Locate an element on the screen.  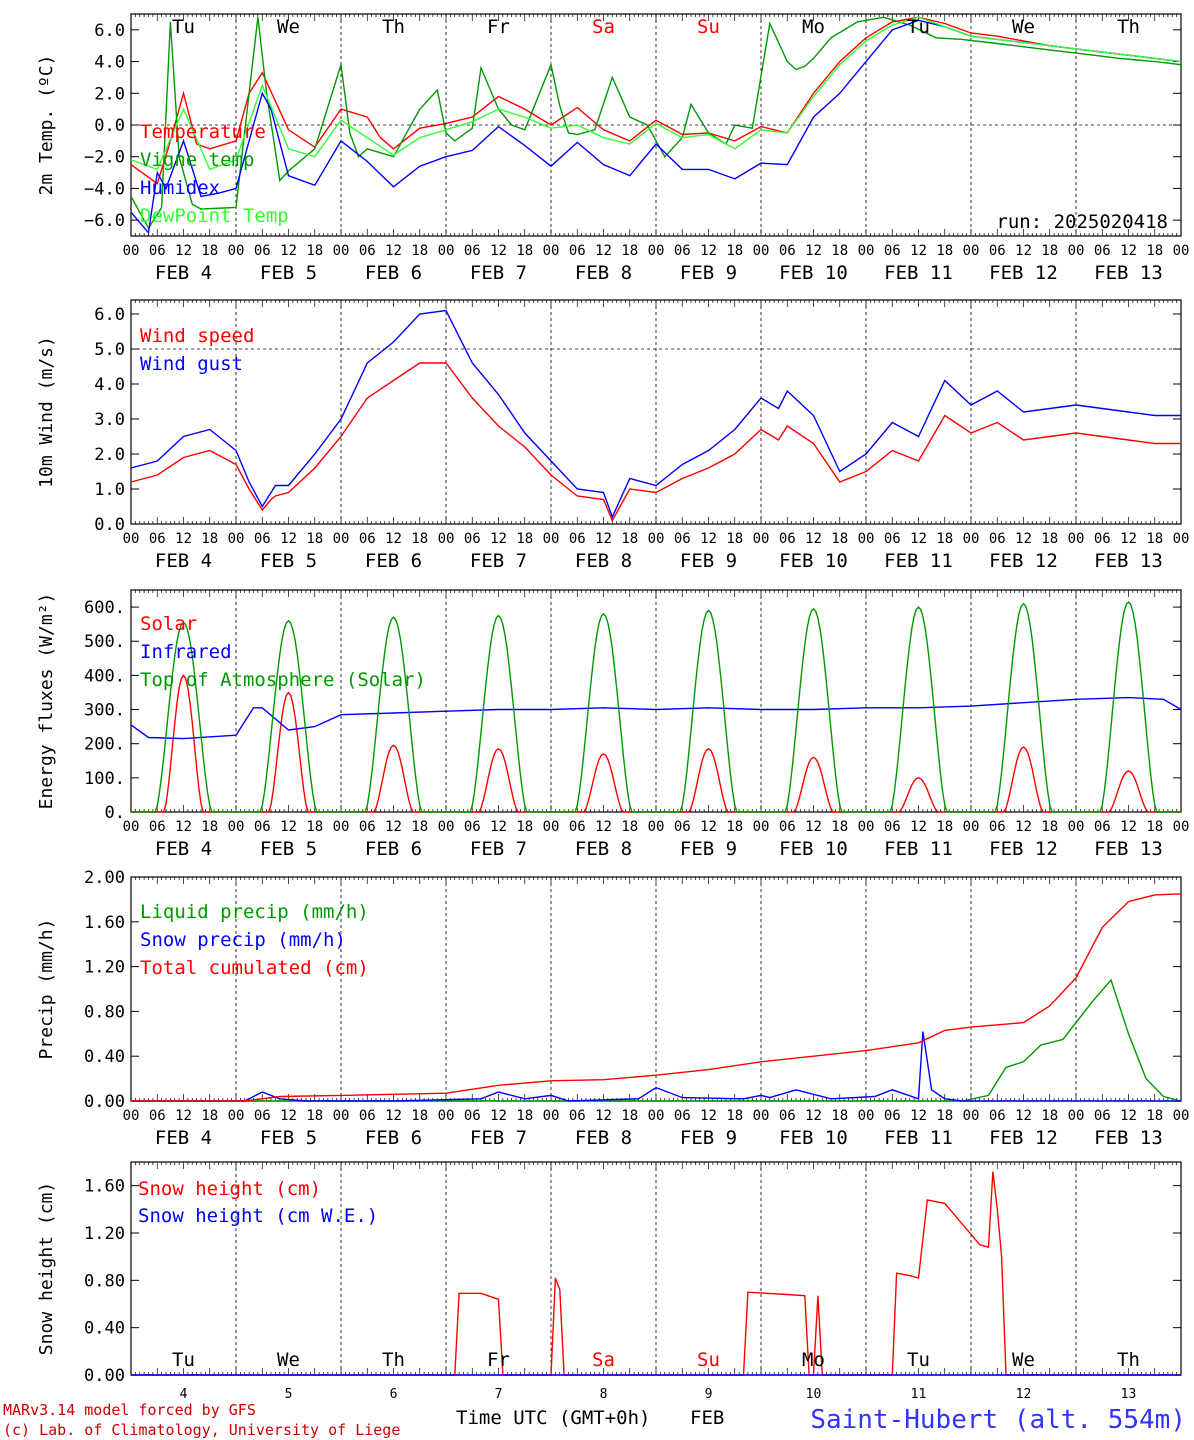
series-line-solar is located at coordinates (656, 743).